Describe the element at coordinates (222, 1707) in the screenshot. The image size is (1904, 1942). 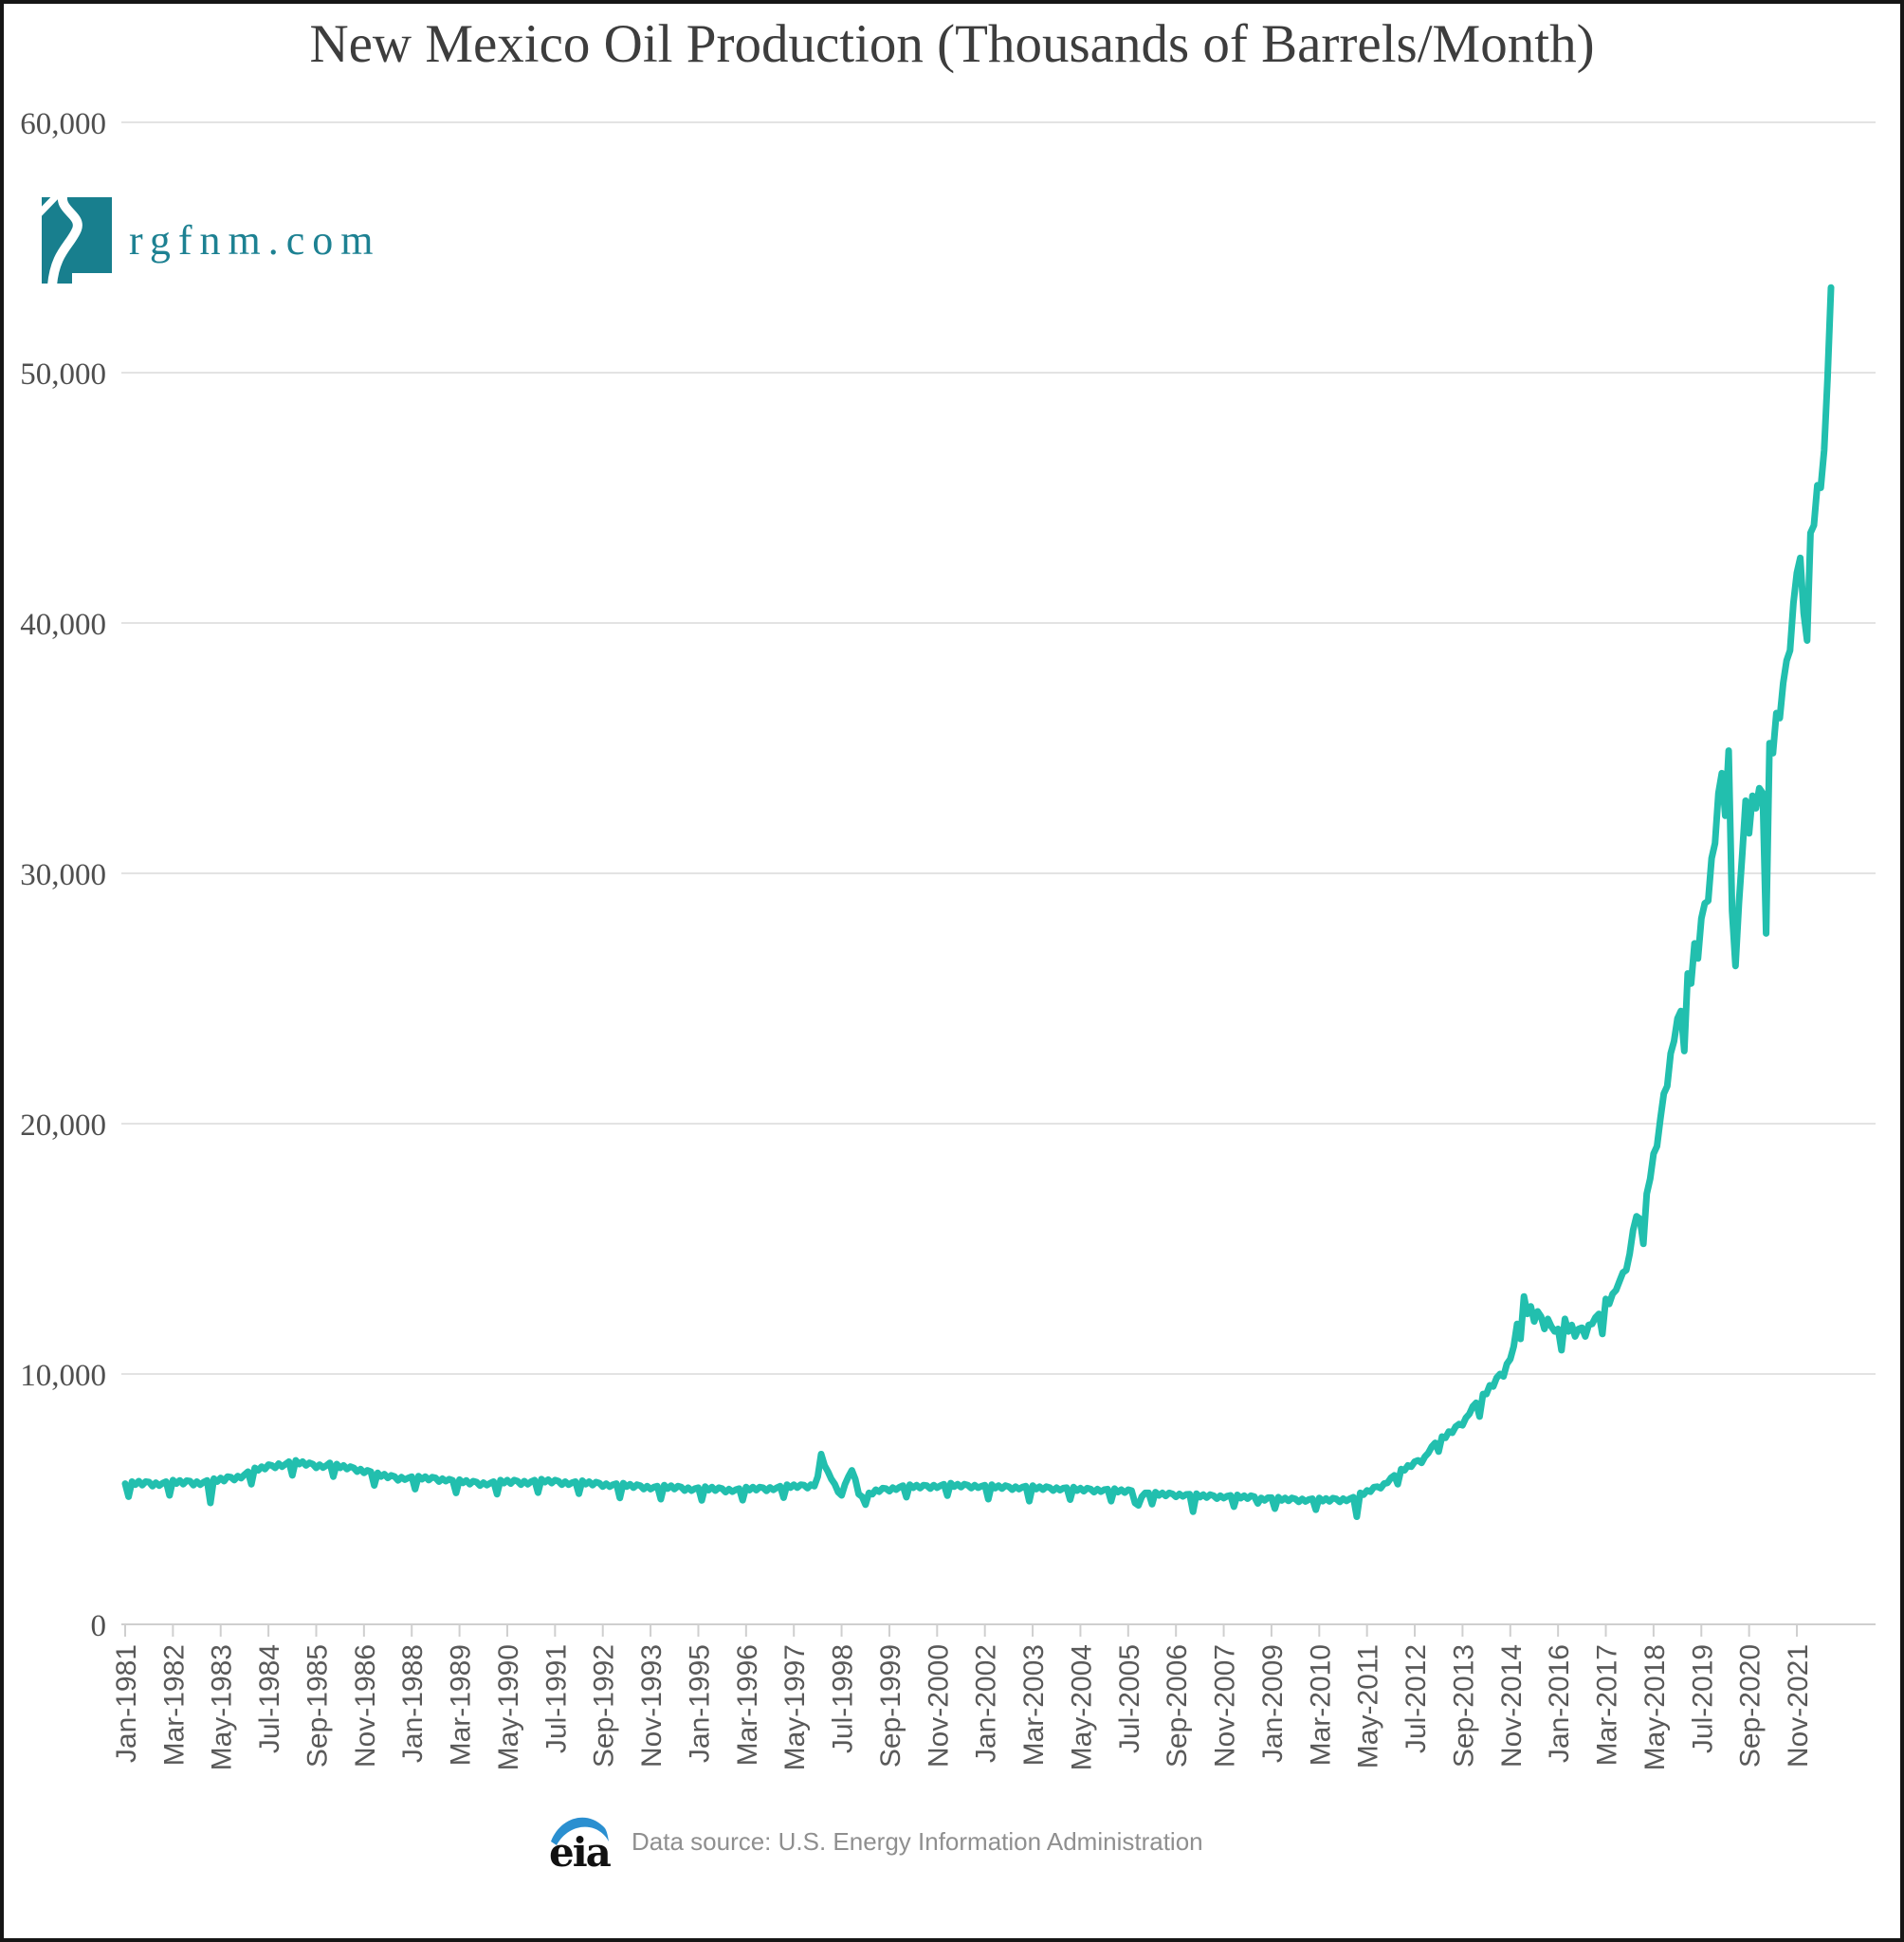
I see `x-axis-tick-label: May-1983` at that location.